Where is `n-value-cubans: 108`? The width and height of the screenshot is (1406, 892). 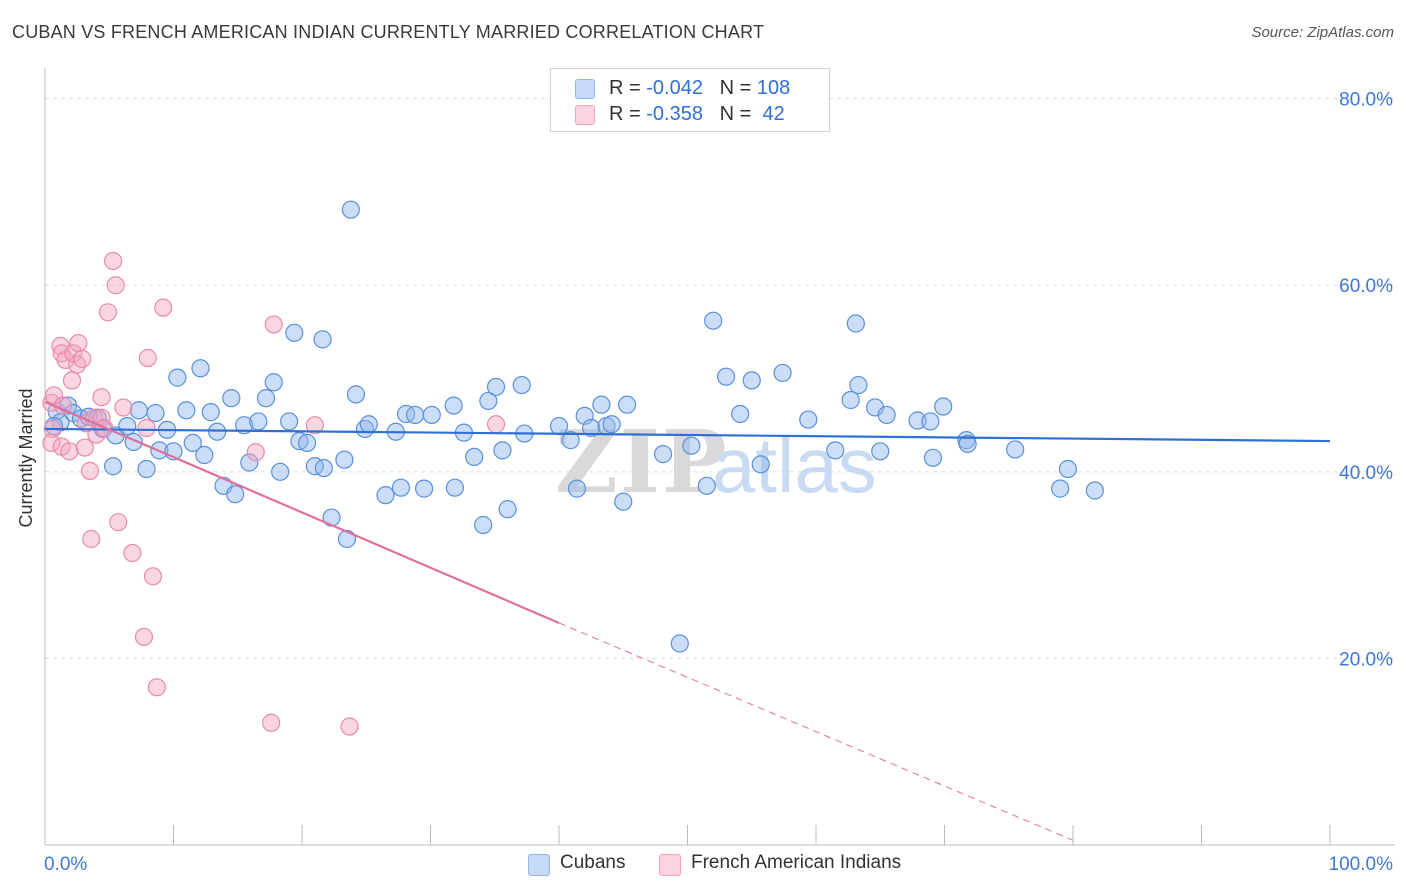
n-value-cubans: 108 is located at coordinates (773, 88).